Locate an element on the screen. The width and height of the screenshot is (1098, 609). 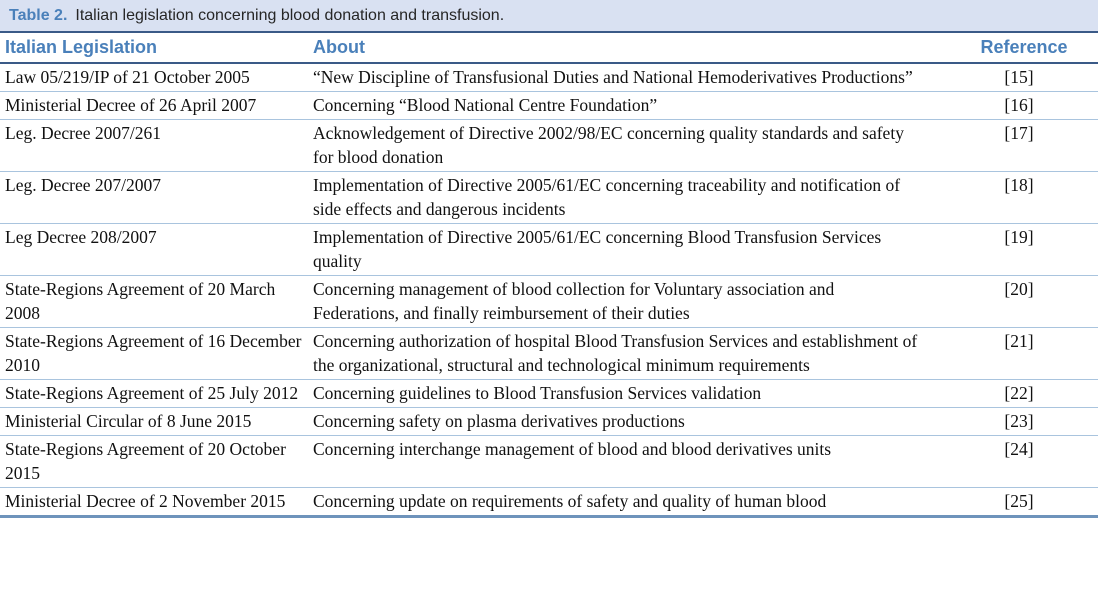
legislation-cell: Leg. Decree 2007/261 is located at coordinates (154, 145).